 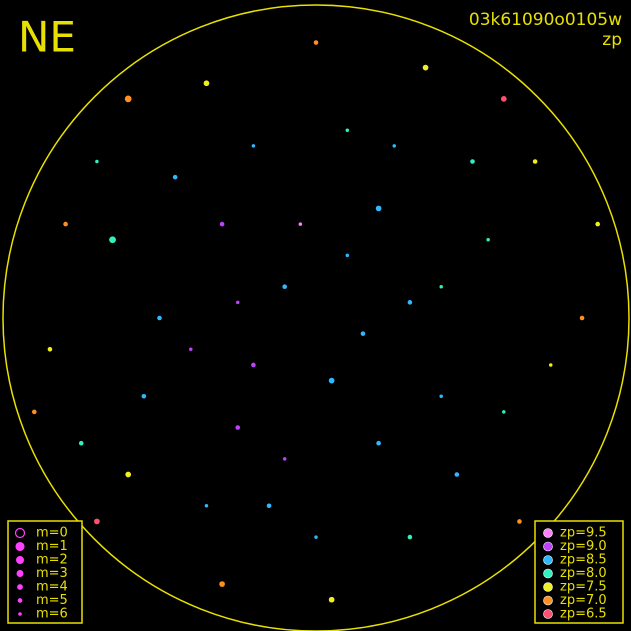 I want to click on color-legend-label: zp=8.5, so click(x=583, y=560).